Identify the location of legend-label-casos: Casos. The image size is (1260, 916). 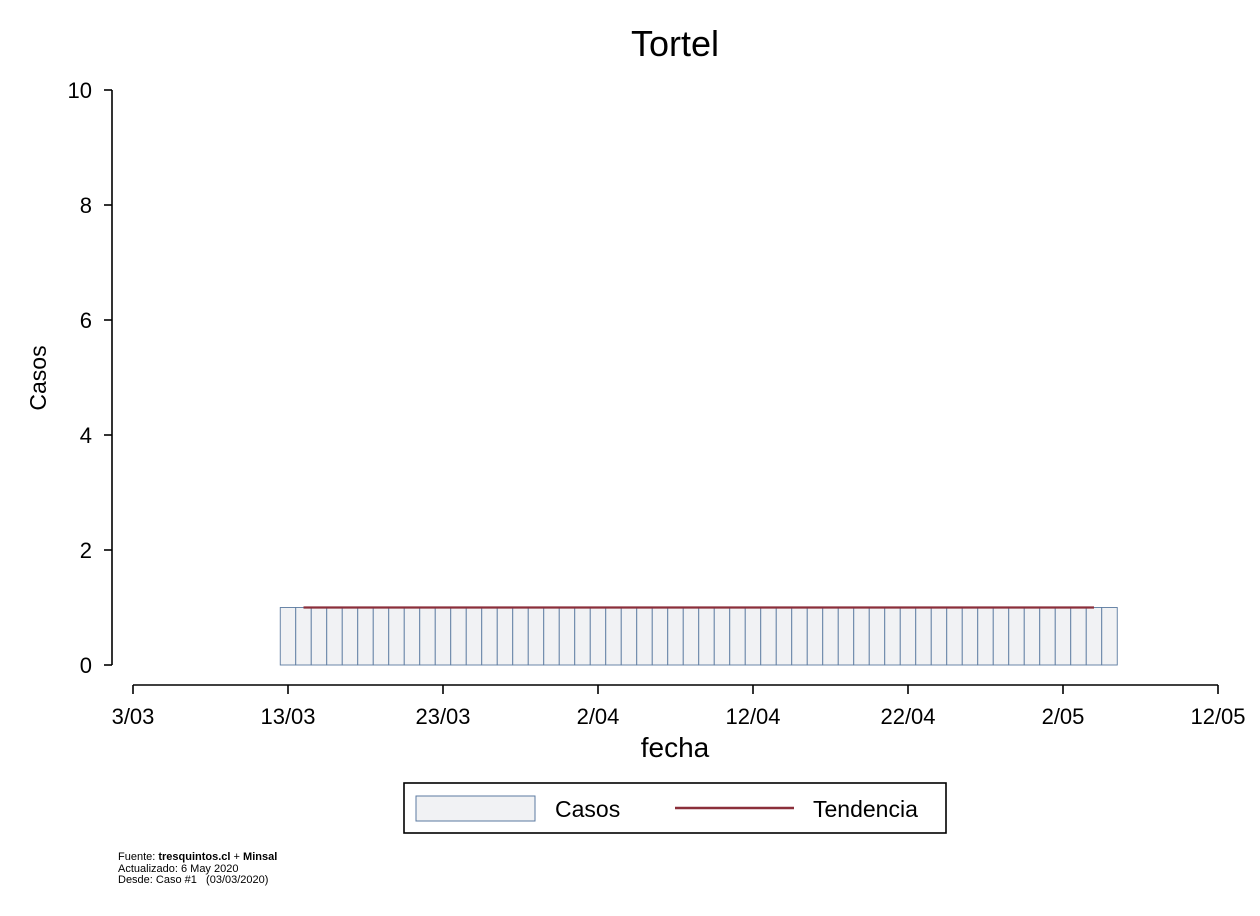
(587, 809).